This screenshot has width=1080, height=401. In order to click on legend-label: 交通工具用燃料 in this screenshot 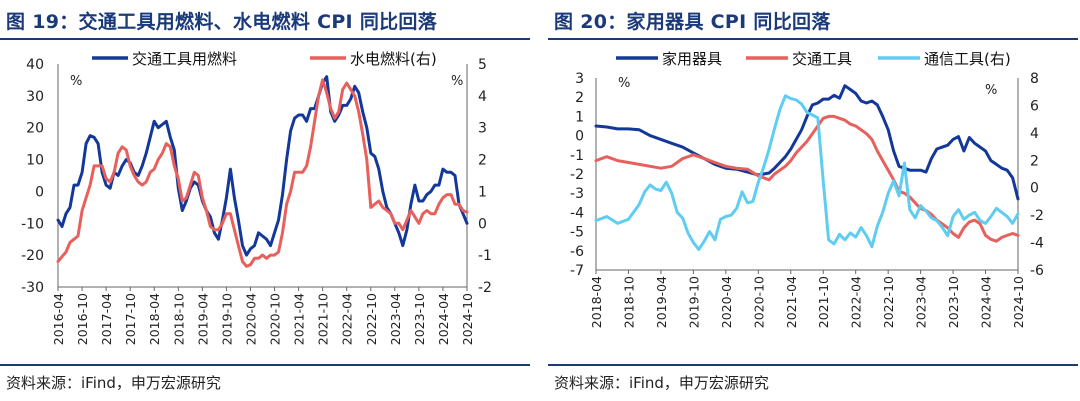, I will do `click(184, 59)`.